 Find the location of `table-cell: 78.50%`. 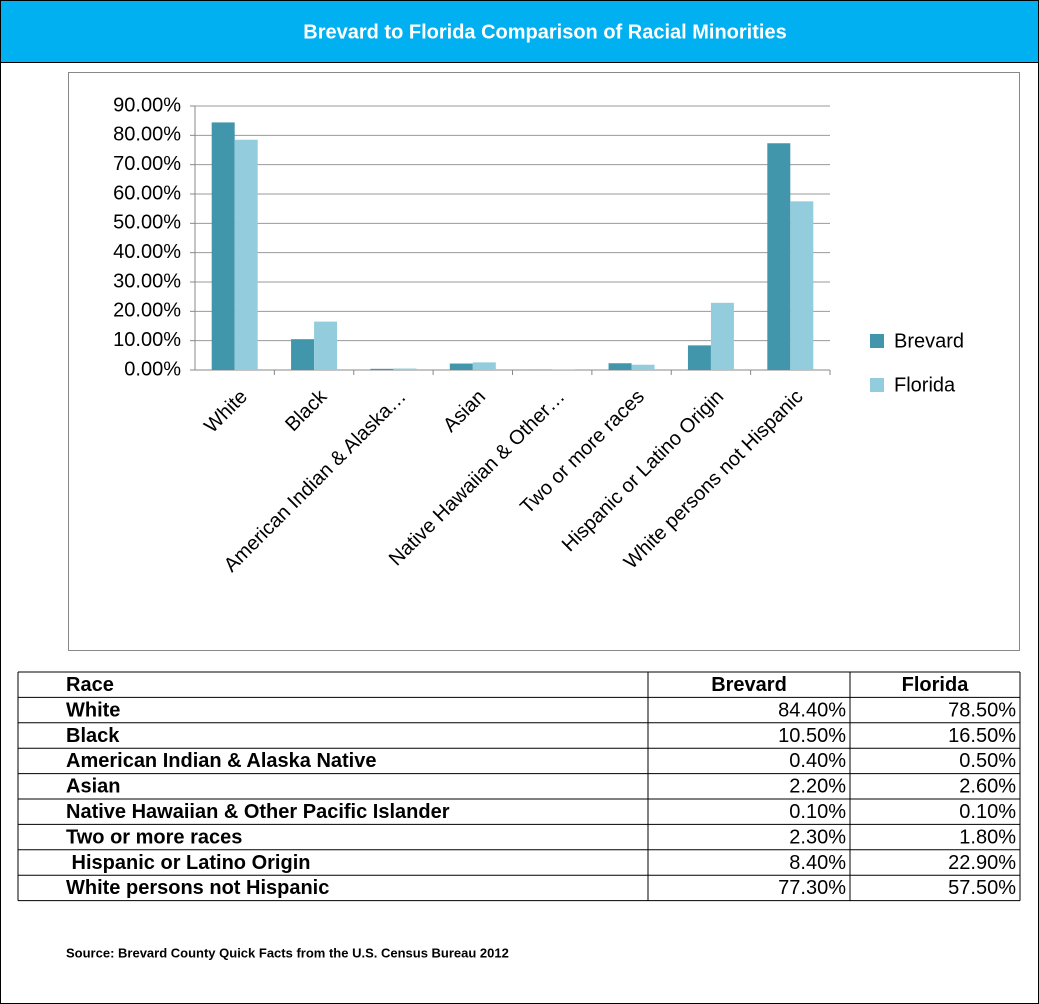

table-cell: 78.50% is located at coordinates (982, 710).